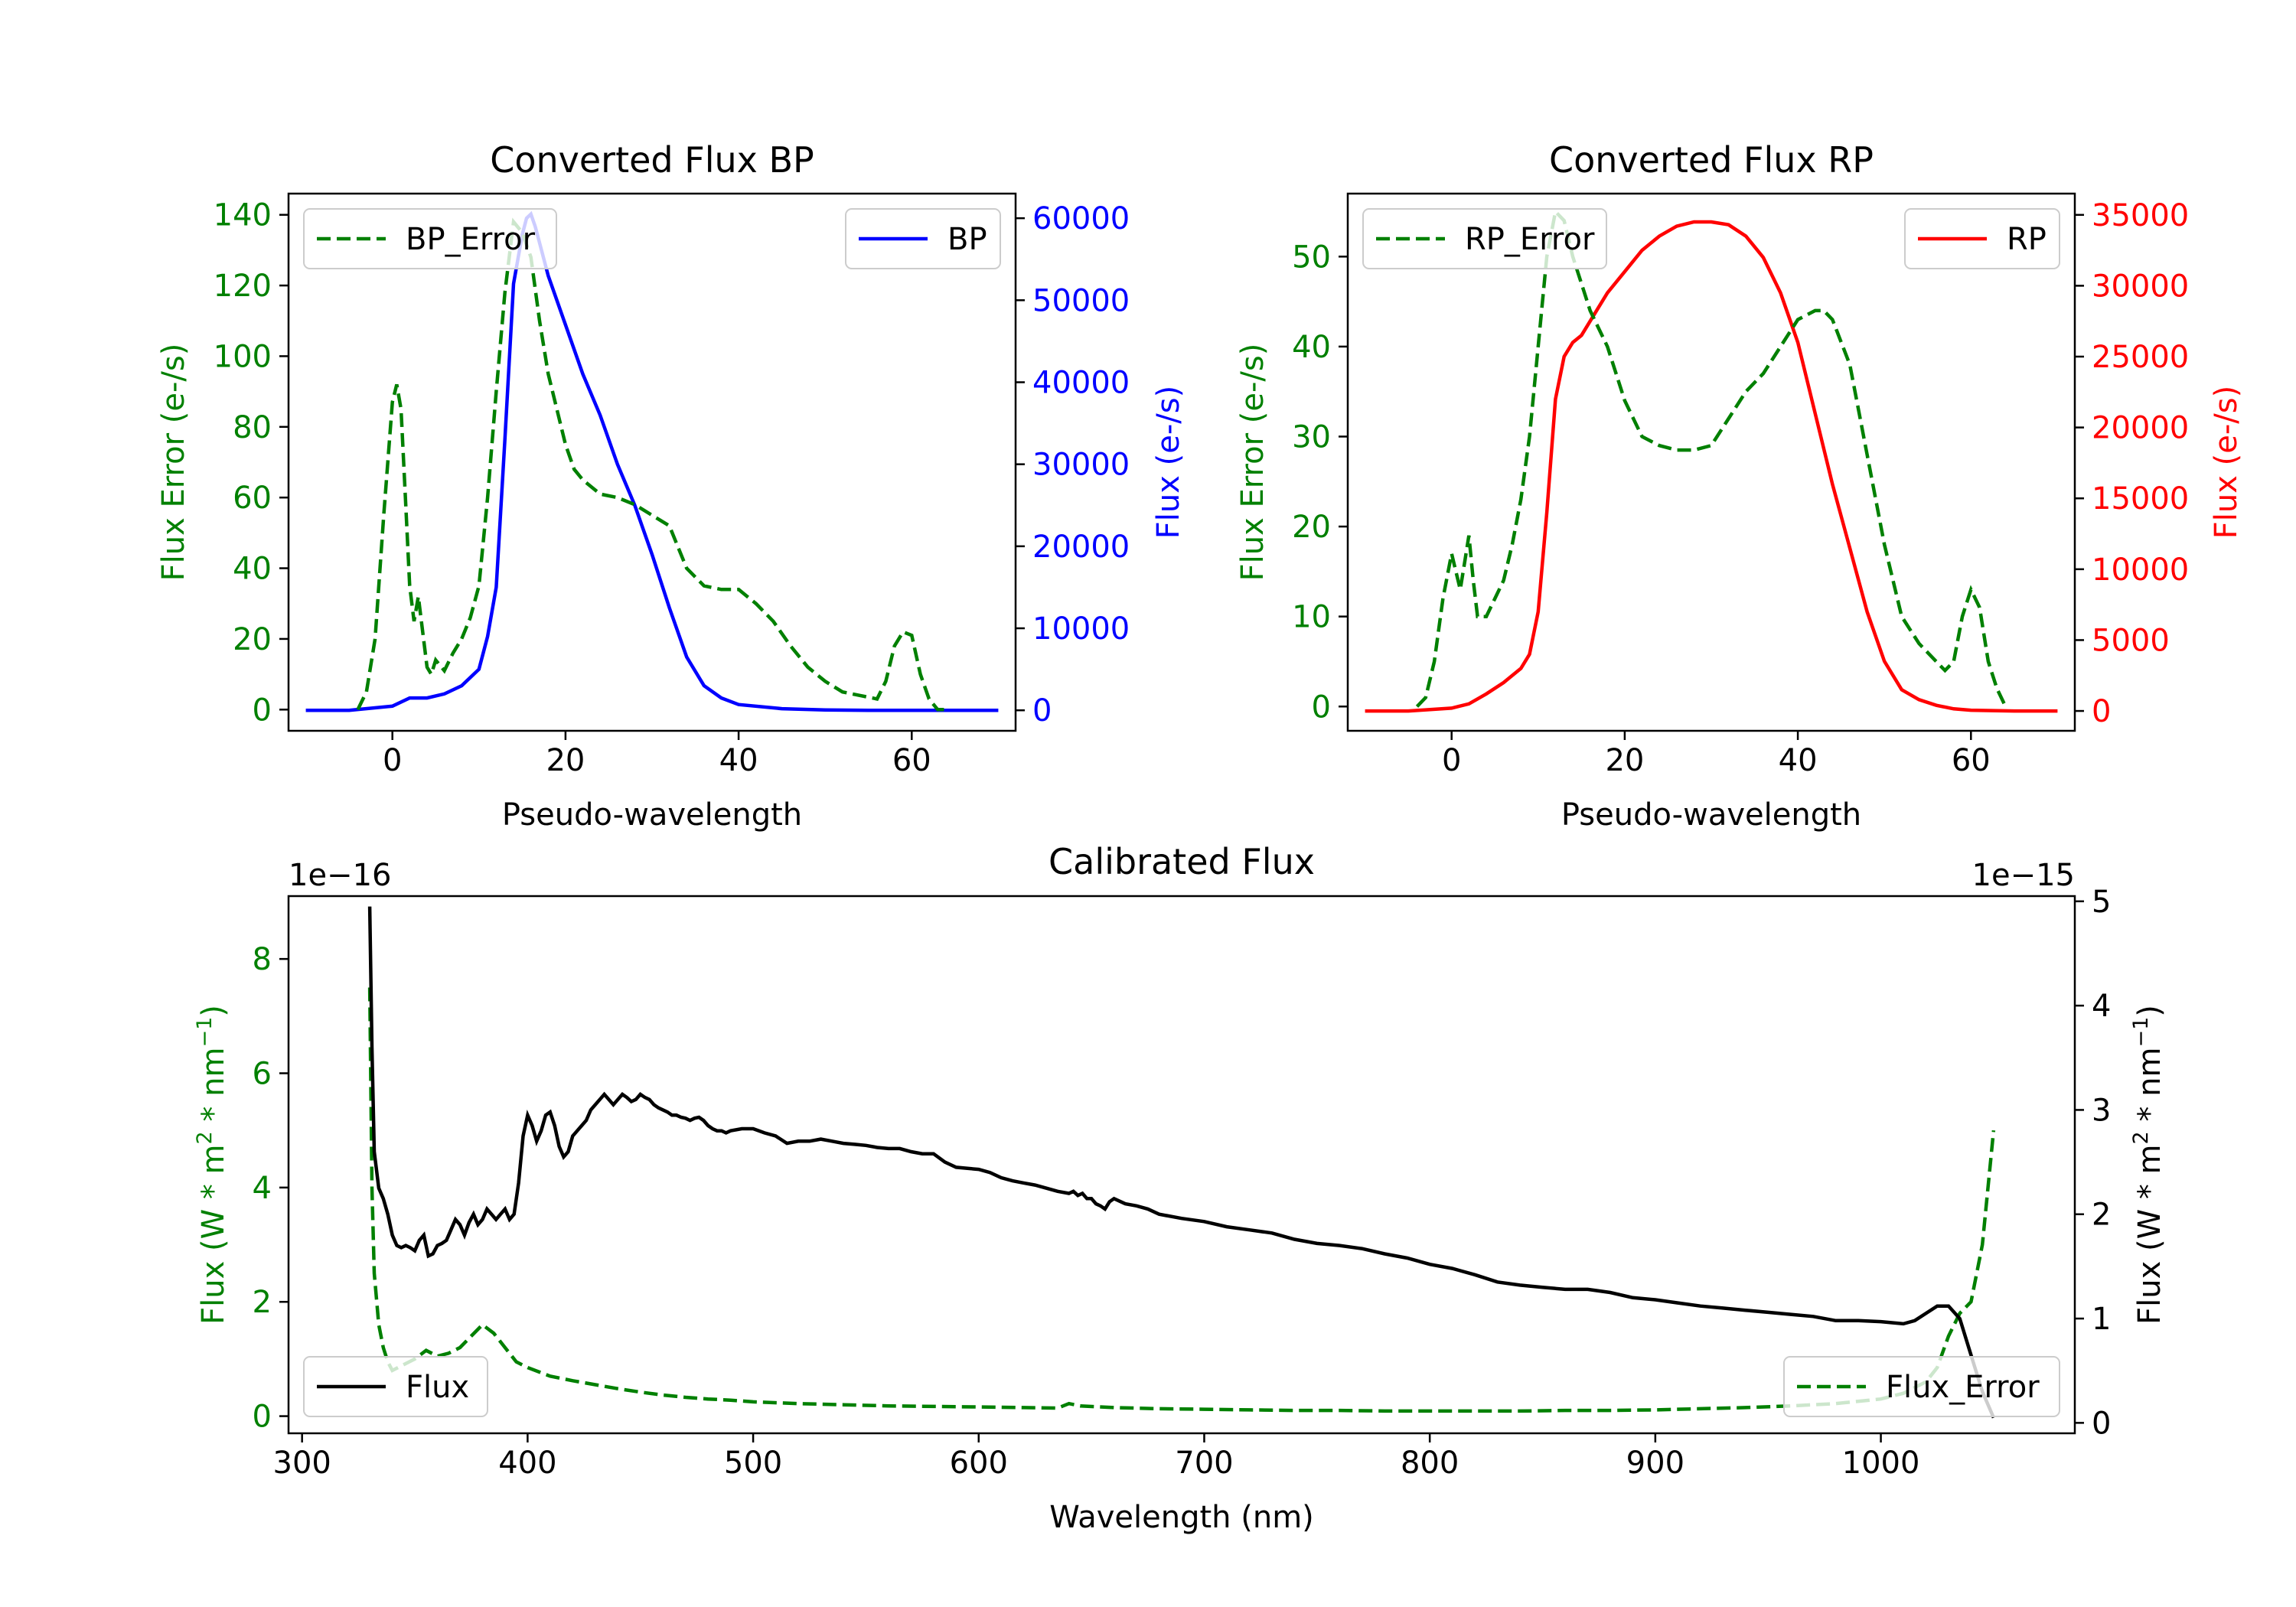 The image size is (2296, 1607). What do you see at coordinates (1182, 861) in the screenshot?
I see `calib-title: Calibrated Flux` at bounding box center [1182, 861].